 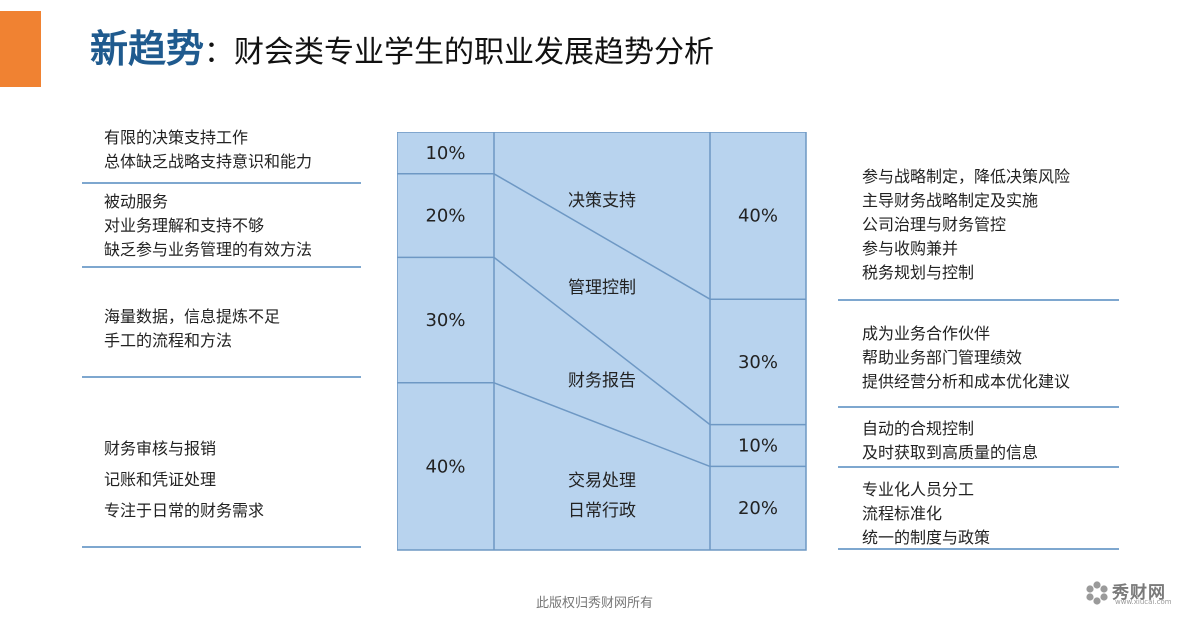 What do you see at coordinates (176, 137) in the screenshot?
I see `left-line: 有限的决策支持工作` at bounding box center [176, 137].